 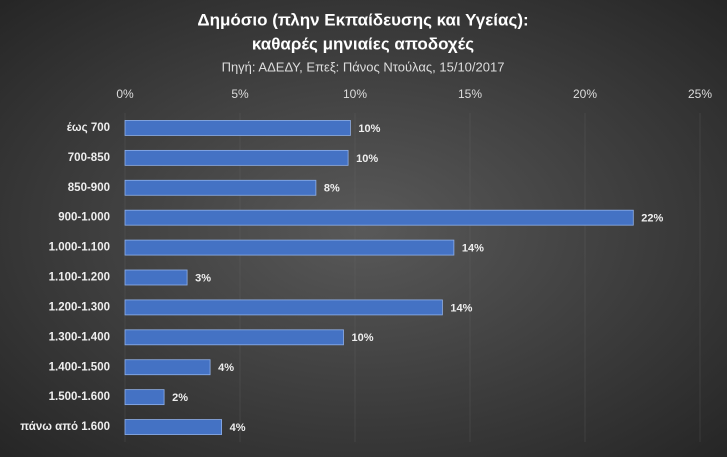 I want to click on y-tick-label: 1.200-1.300, so click(x=79, y=307).